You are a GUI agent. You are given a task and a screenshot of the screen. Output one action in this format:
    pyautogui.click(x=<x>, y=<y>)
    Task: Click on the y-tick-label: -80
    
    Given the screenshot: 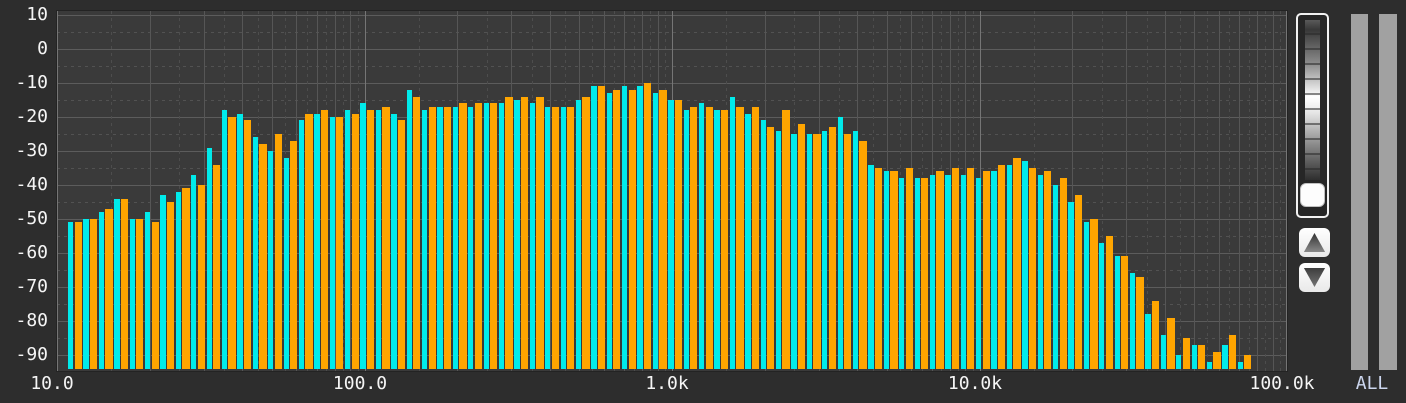 What is the action you would take?
    pyautogui.click(x=31, y=320)
    